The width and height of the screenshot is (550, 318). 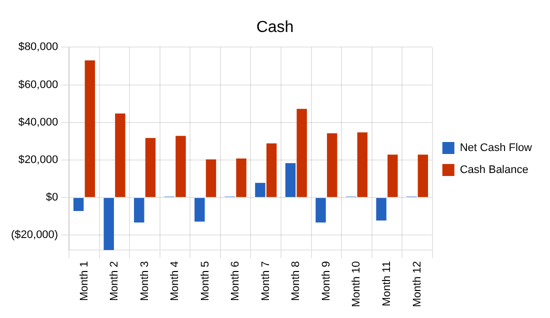 I want to click on x-tick-label: Month 3, so click(x=144, y=281).